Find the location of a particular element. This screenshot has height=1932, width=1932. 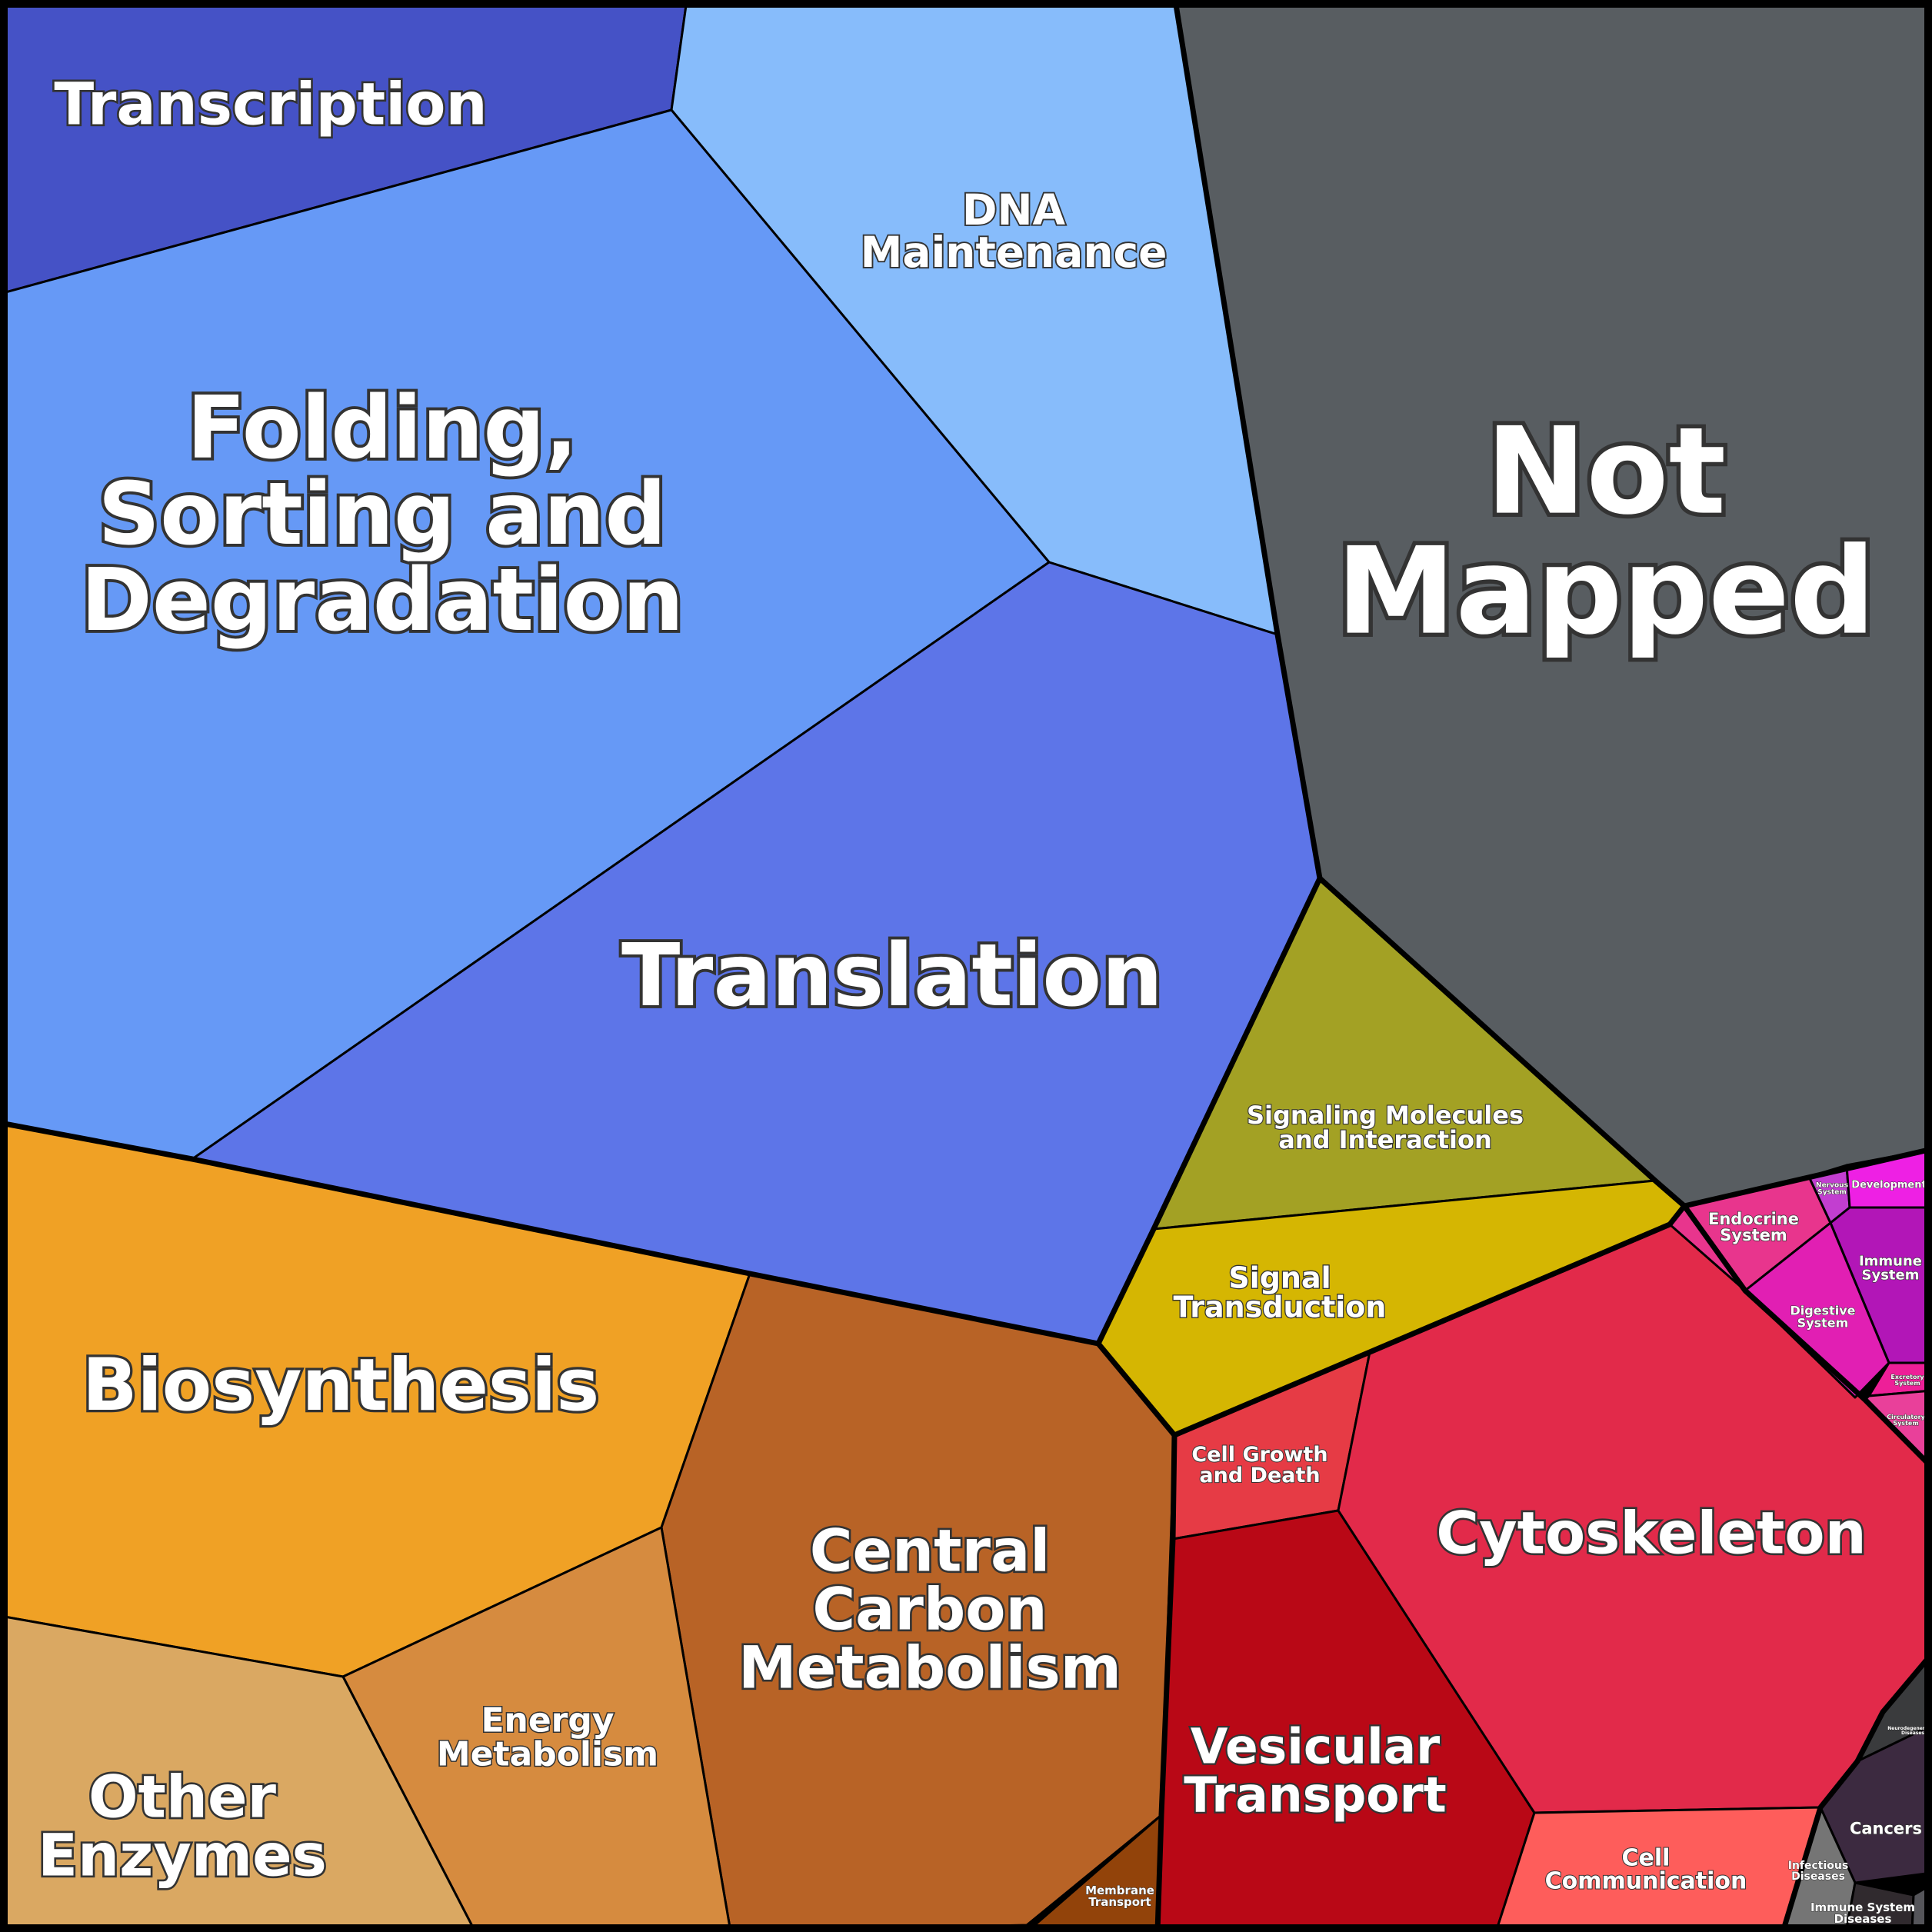

label-other-enzymes: Other Enzymes is located at coordinates (182, 1826).